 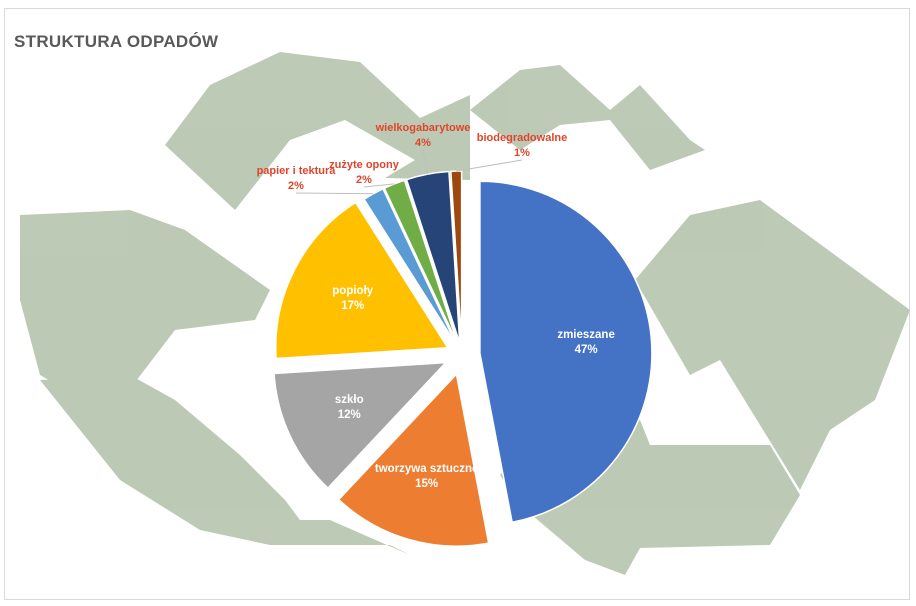 What do you see at coordinates (349, 408) in the screenshot?
I see `slice-label-3: szkło 12%` at bounding box center [349, 408].